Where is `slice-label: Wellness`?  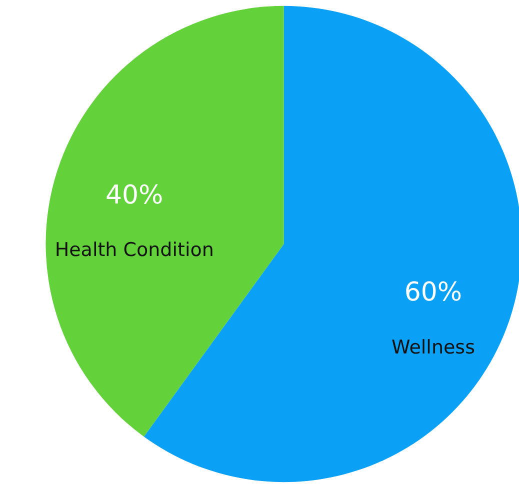 slice-label: Wellness is located at coordinates (433, 347).